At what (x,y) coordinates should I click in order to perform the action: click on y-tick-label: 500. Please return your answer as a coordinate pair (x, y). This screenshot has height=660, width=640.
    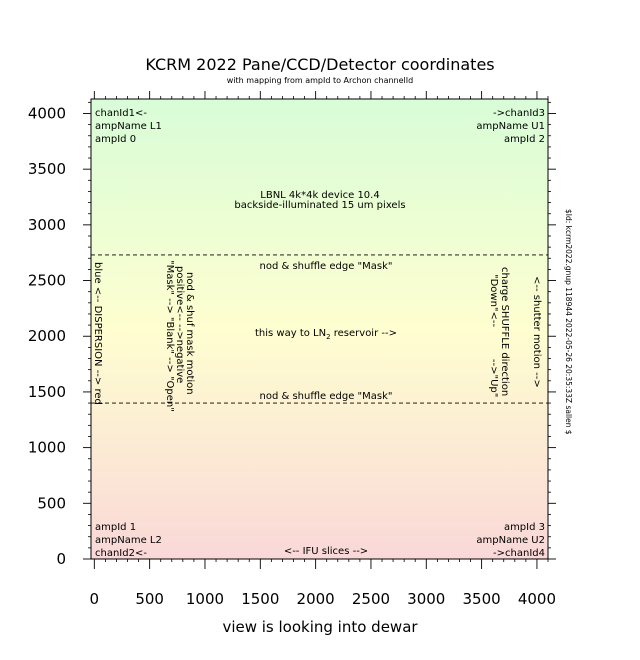
    Looking at the image, I should click on (51, 503).